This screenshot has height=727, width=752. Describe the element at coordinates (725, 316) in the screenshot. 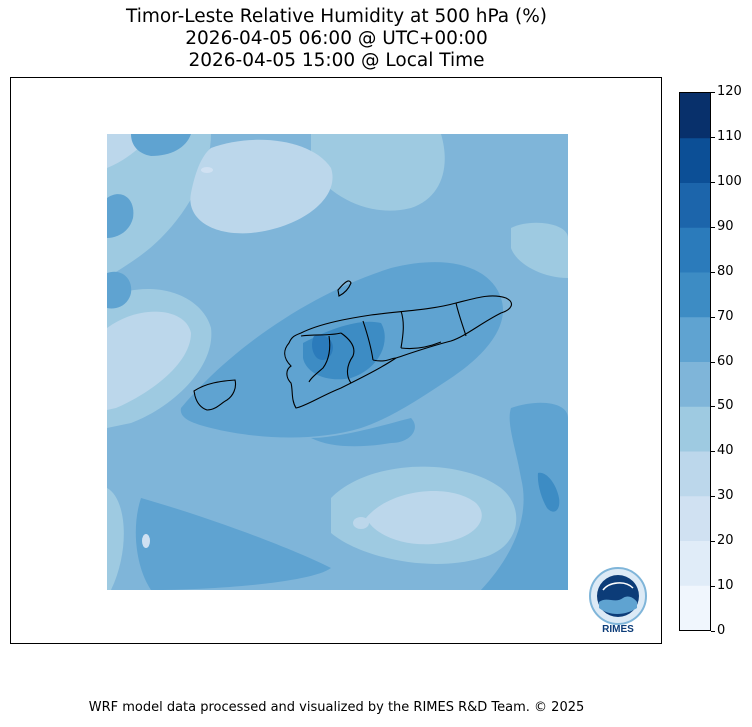

I see `colorbar-tick-label: 70` at that location.